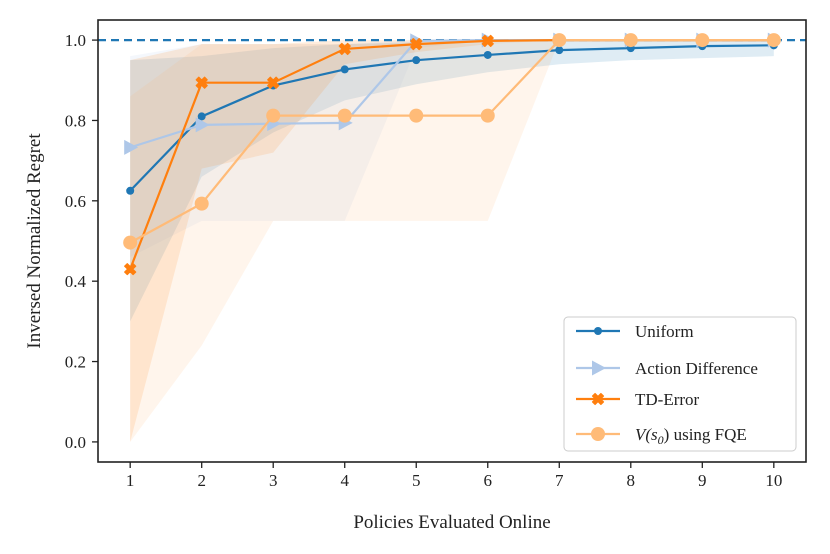 This screenshot has height=554, width=830. I want to click on y-tick-label: 1.0, so click(75, 40).